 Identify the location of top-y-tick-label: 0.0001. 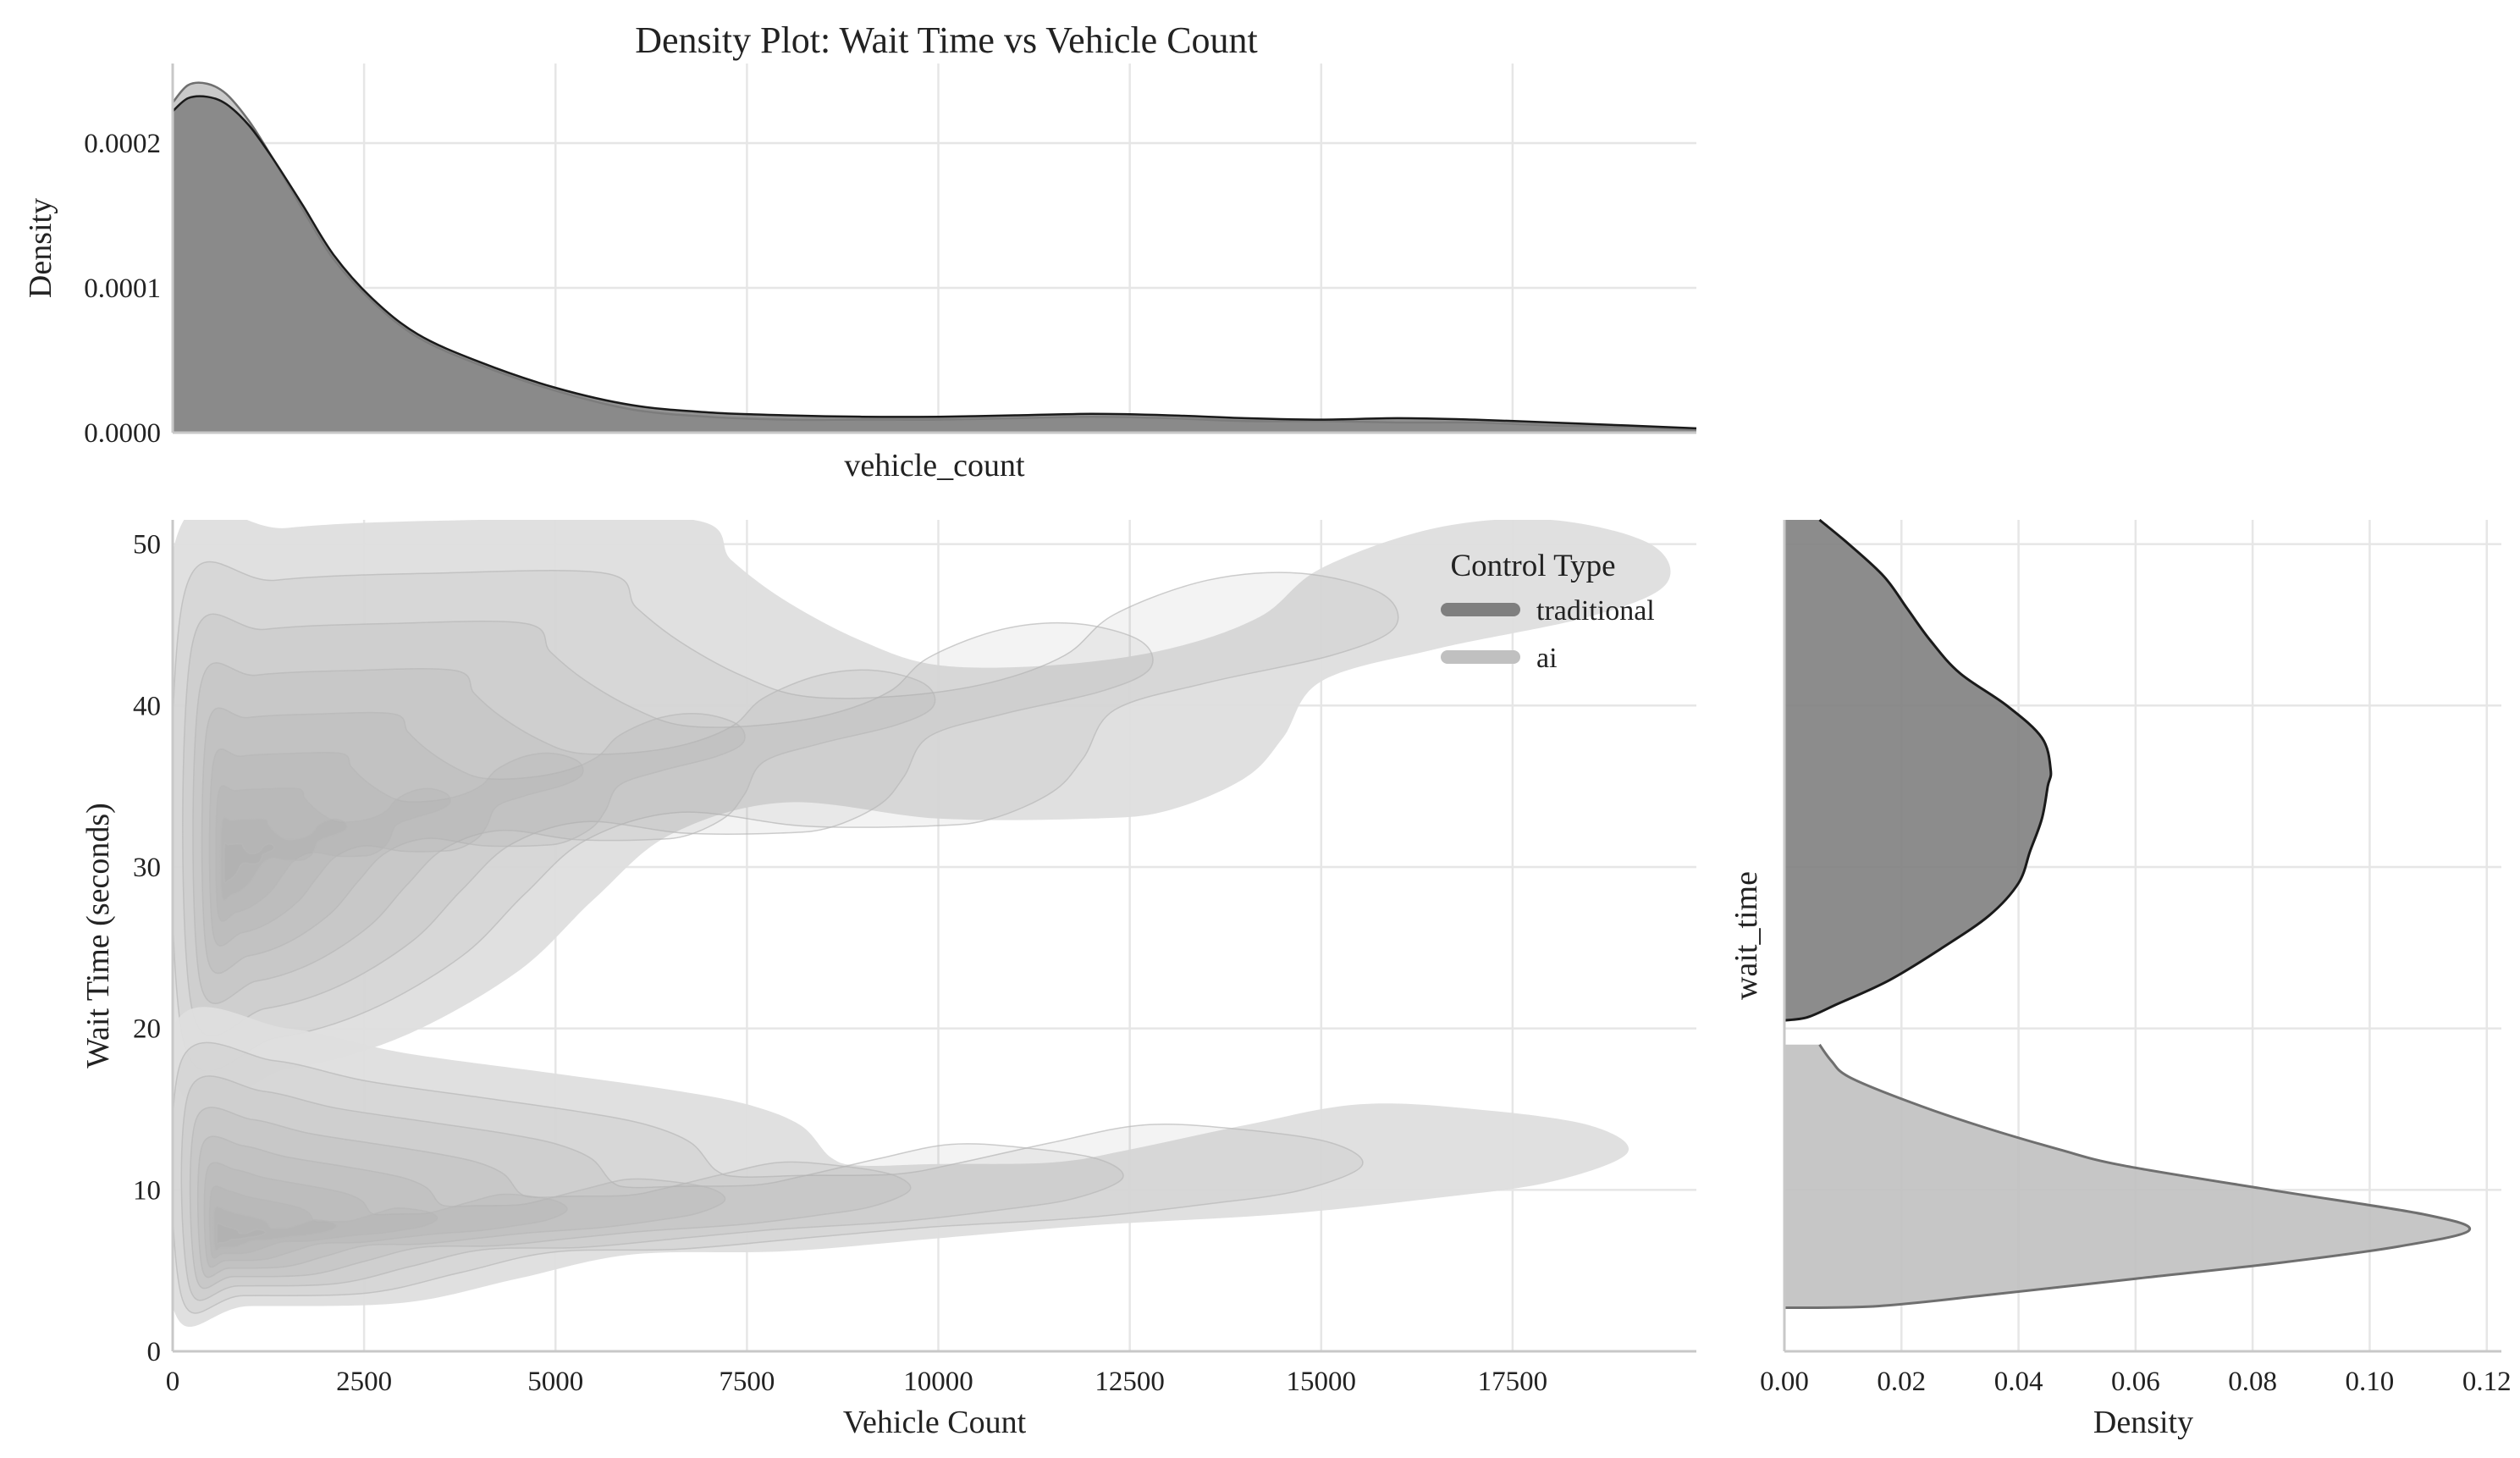
(122, 288).